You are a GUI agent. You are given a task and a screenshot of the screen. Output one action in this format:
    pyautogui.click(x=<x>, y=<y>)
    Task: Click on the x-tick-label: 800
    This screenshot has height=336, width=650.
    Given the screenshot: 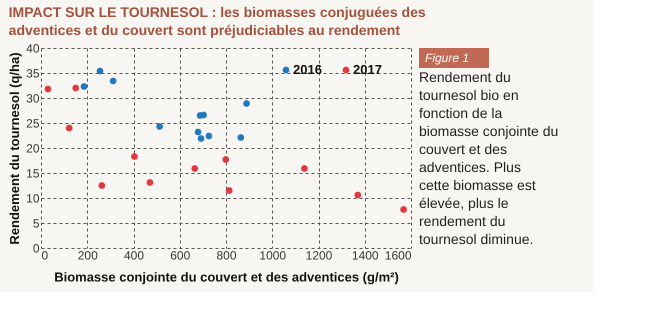 What is the action you would take?
    pyautogui.click(x=226, y=255)
    